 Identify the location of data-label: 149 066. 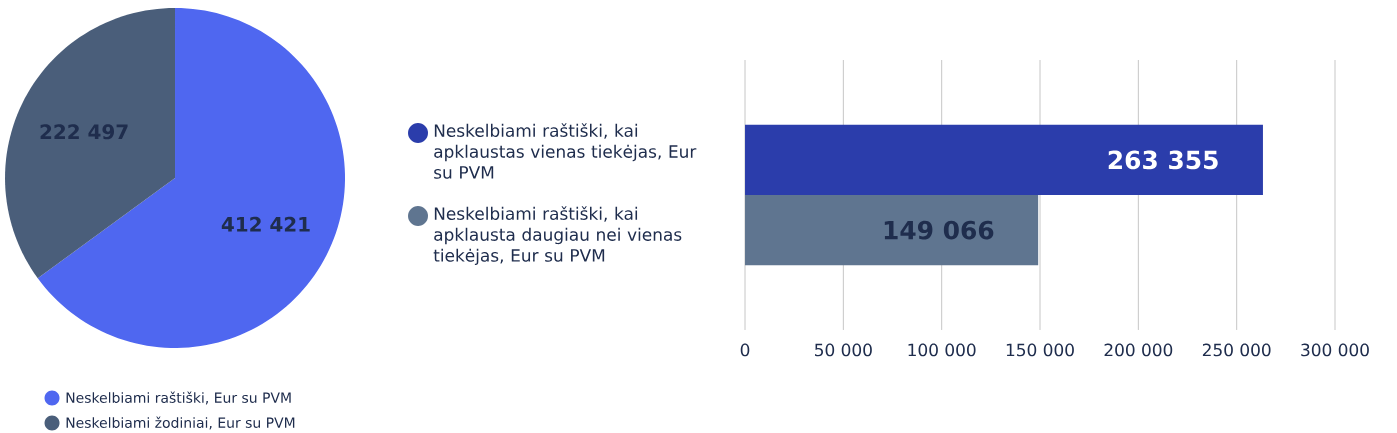
(939, 230).